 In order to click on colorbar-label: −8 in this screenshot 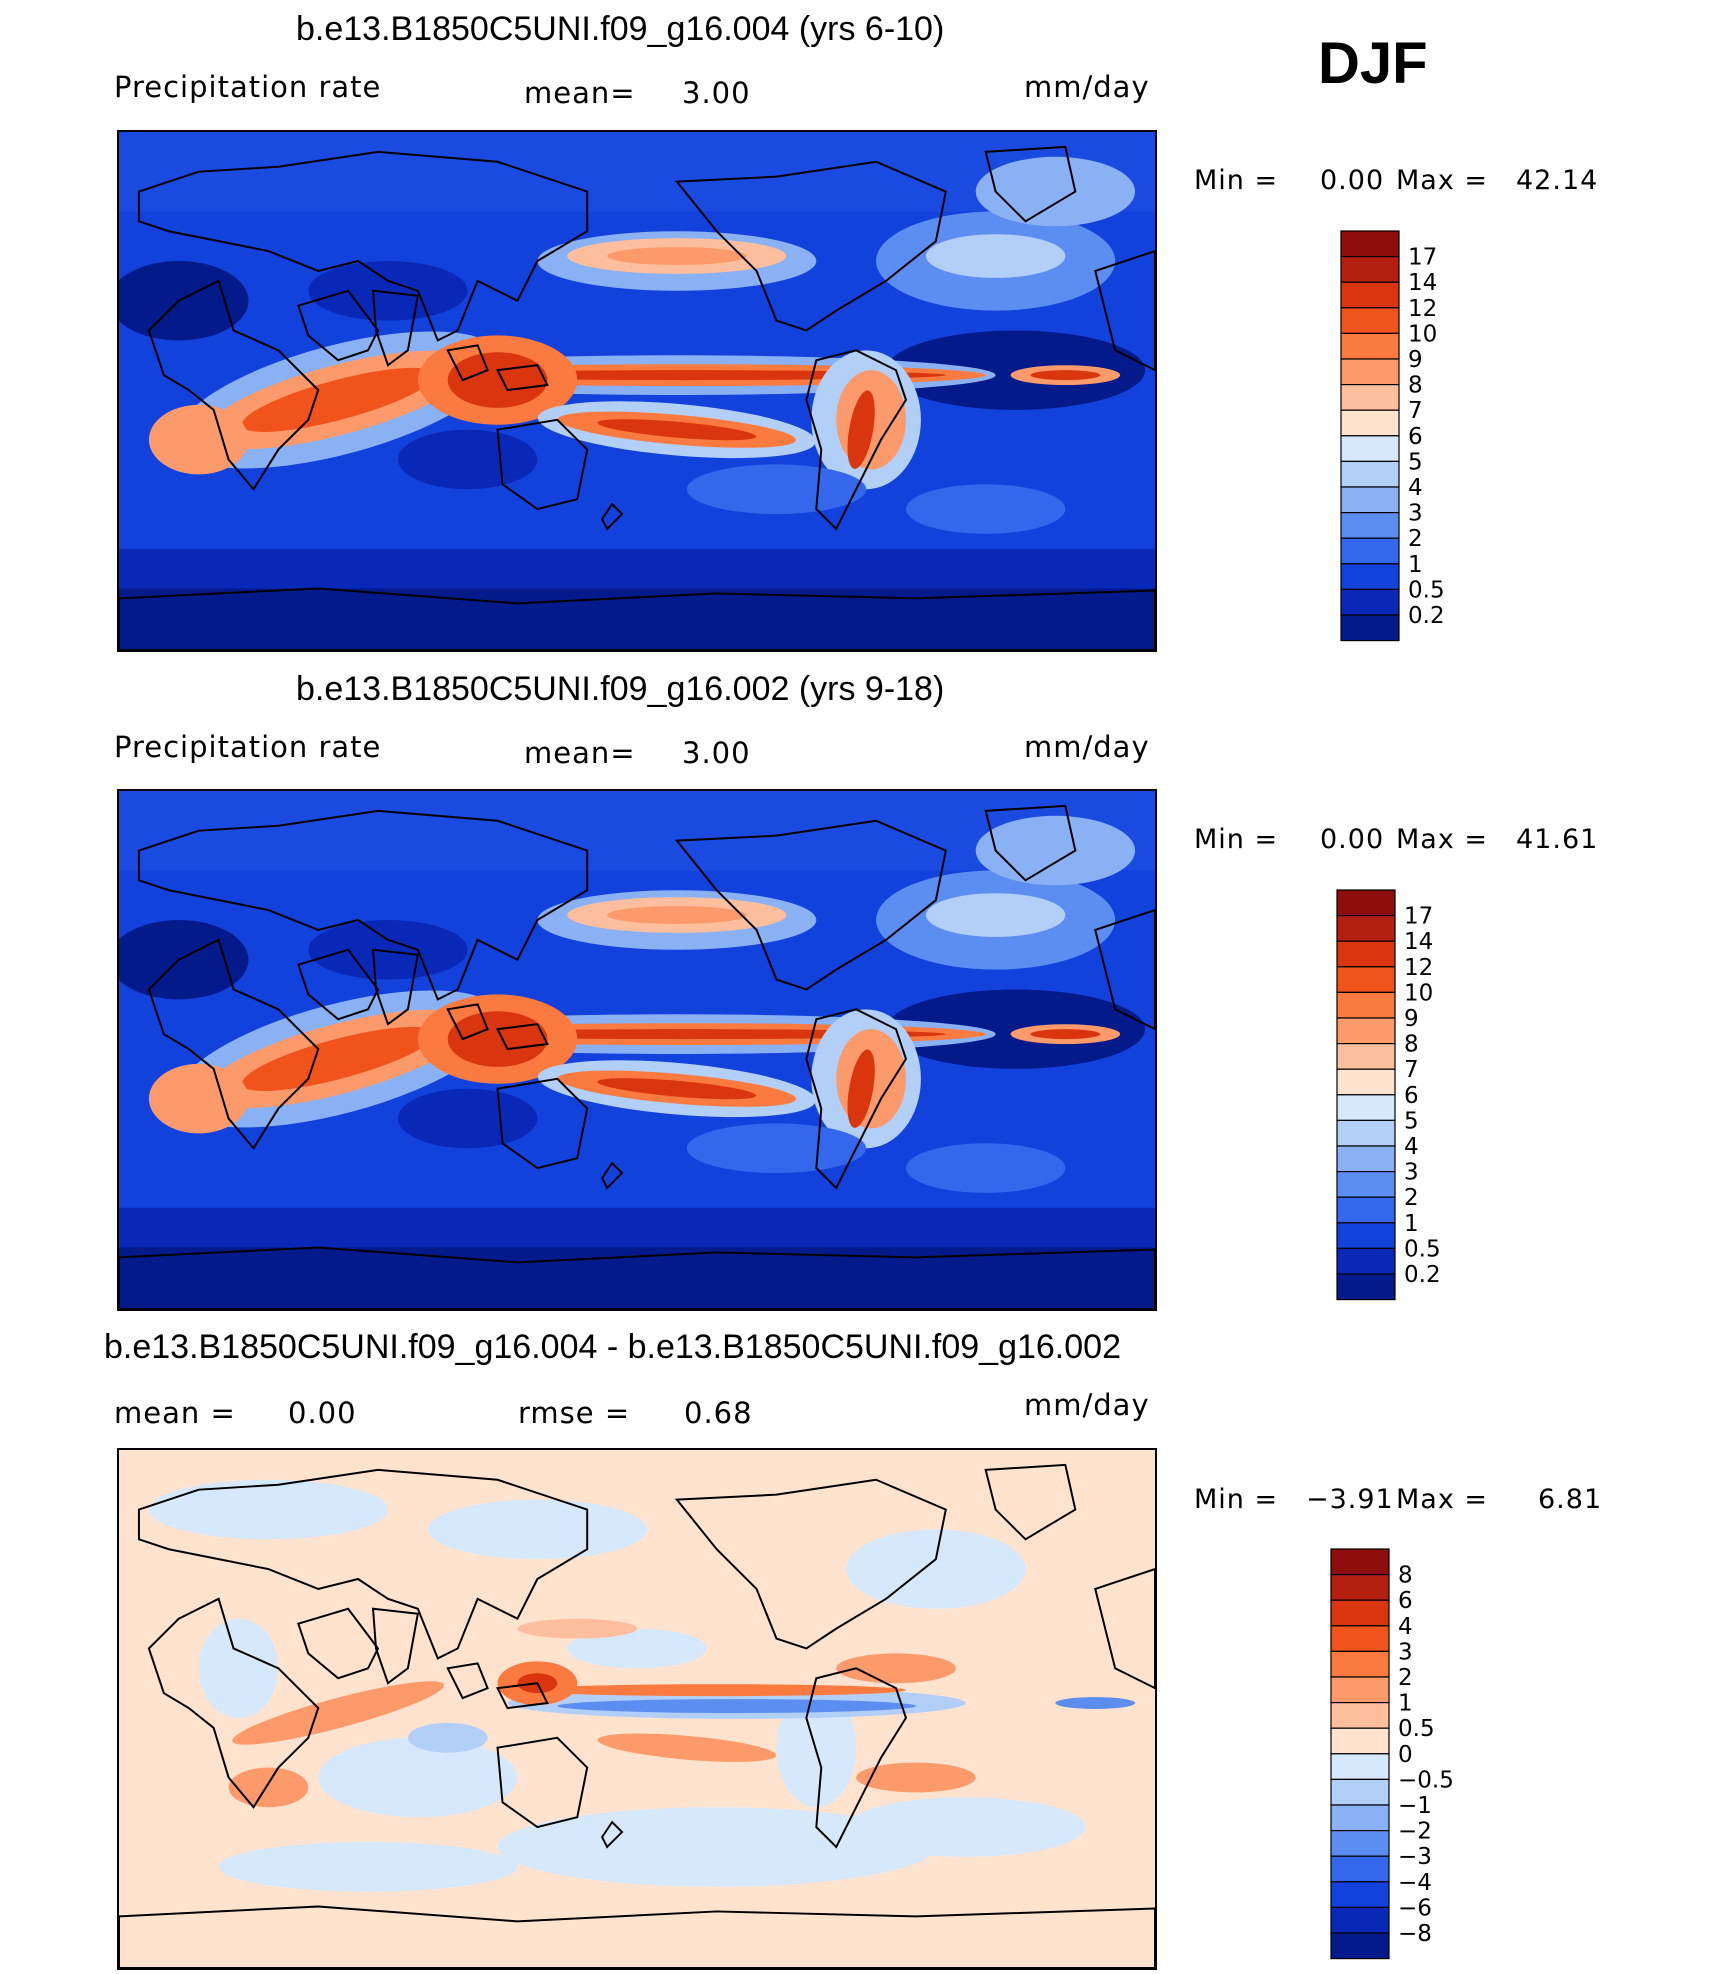, I will do `click(1415, 1934)`.